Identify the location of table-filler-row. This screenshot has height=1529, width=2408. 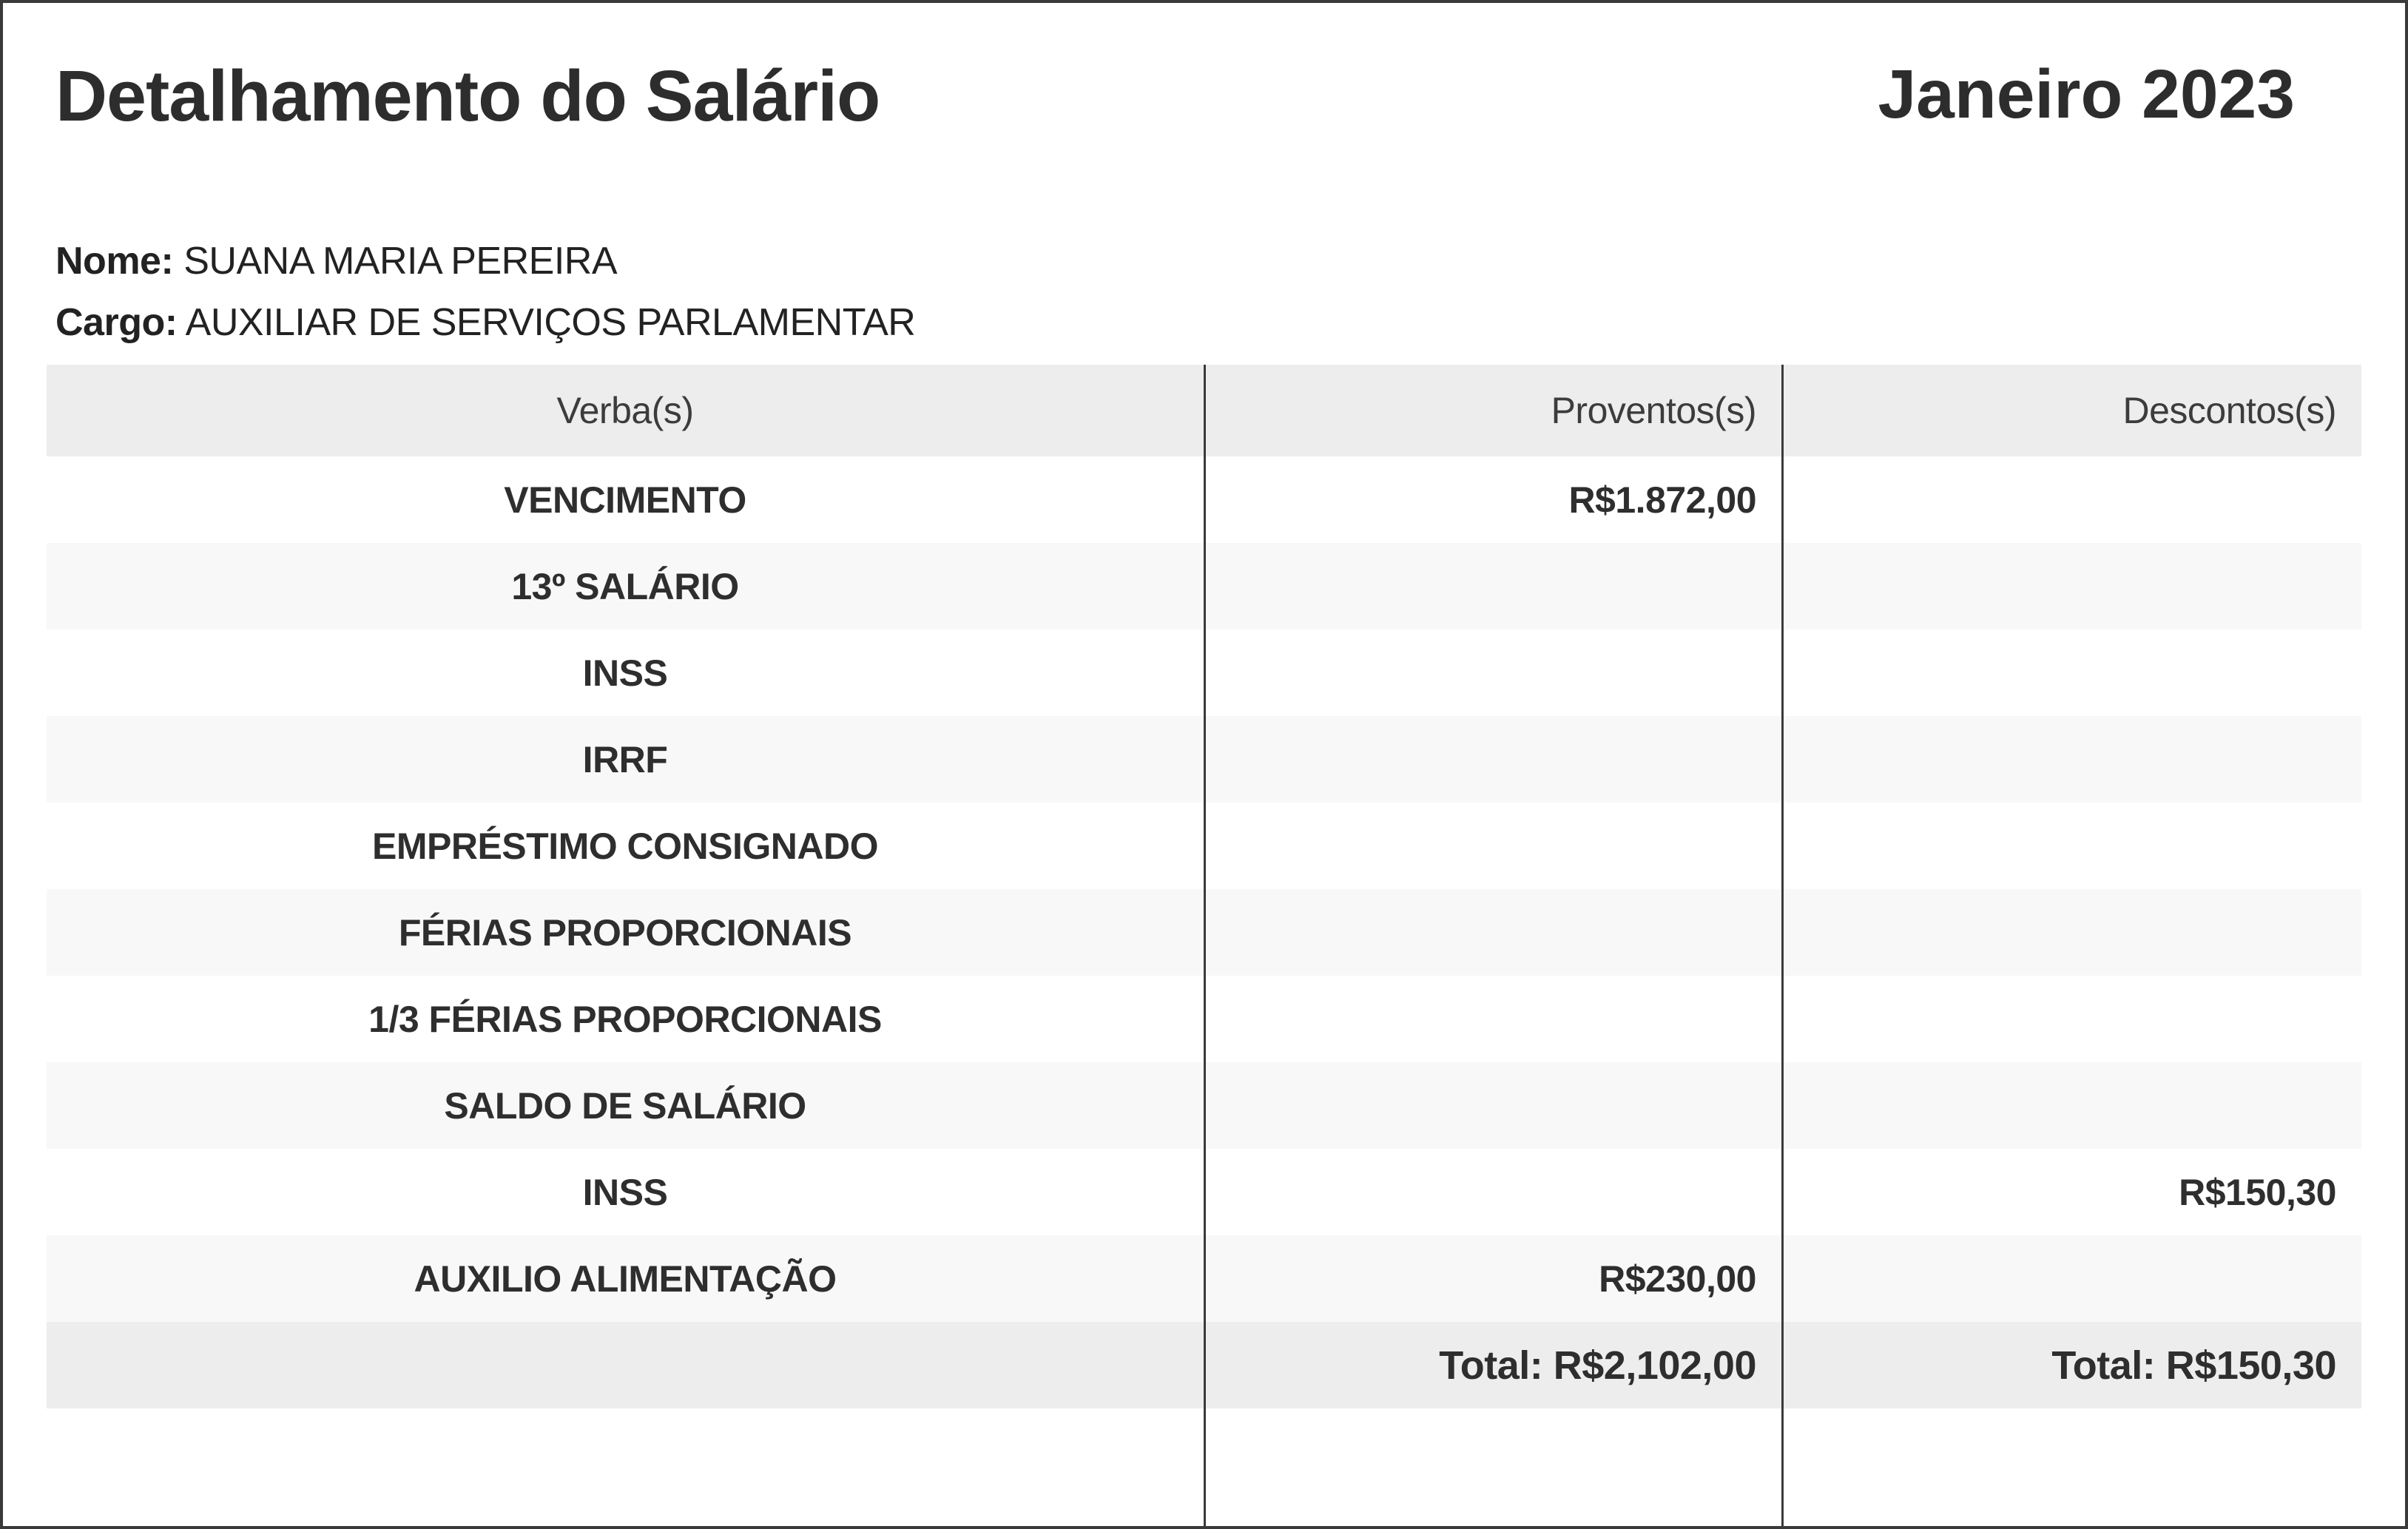
(1204, 1467).